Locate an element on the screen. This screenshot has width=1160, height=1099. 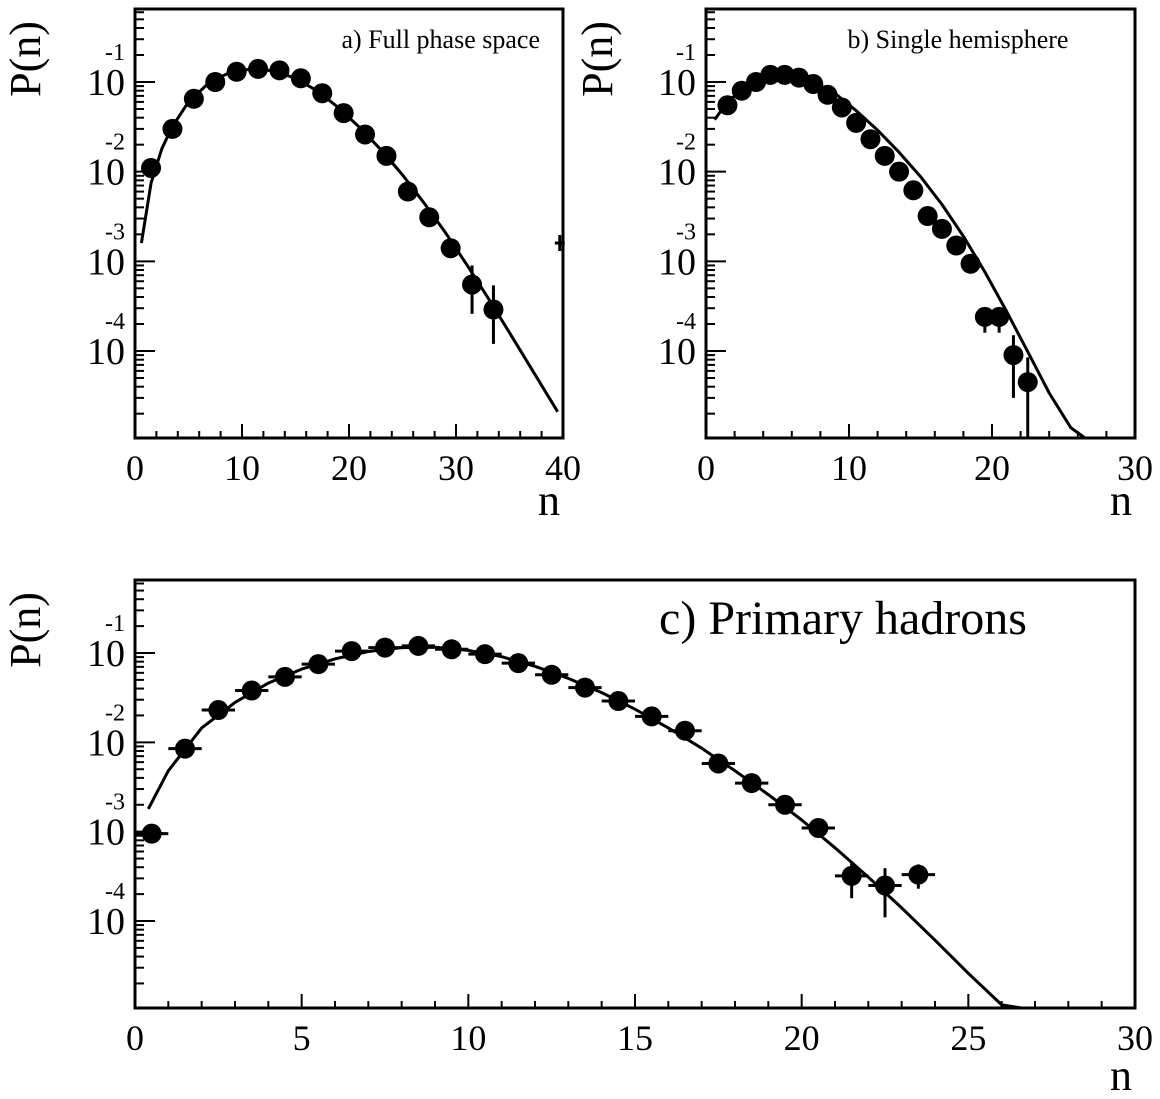
chart-title: b) Single hemisphere is located at coordinates (958, 39).